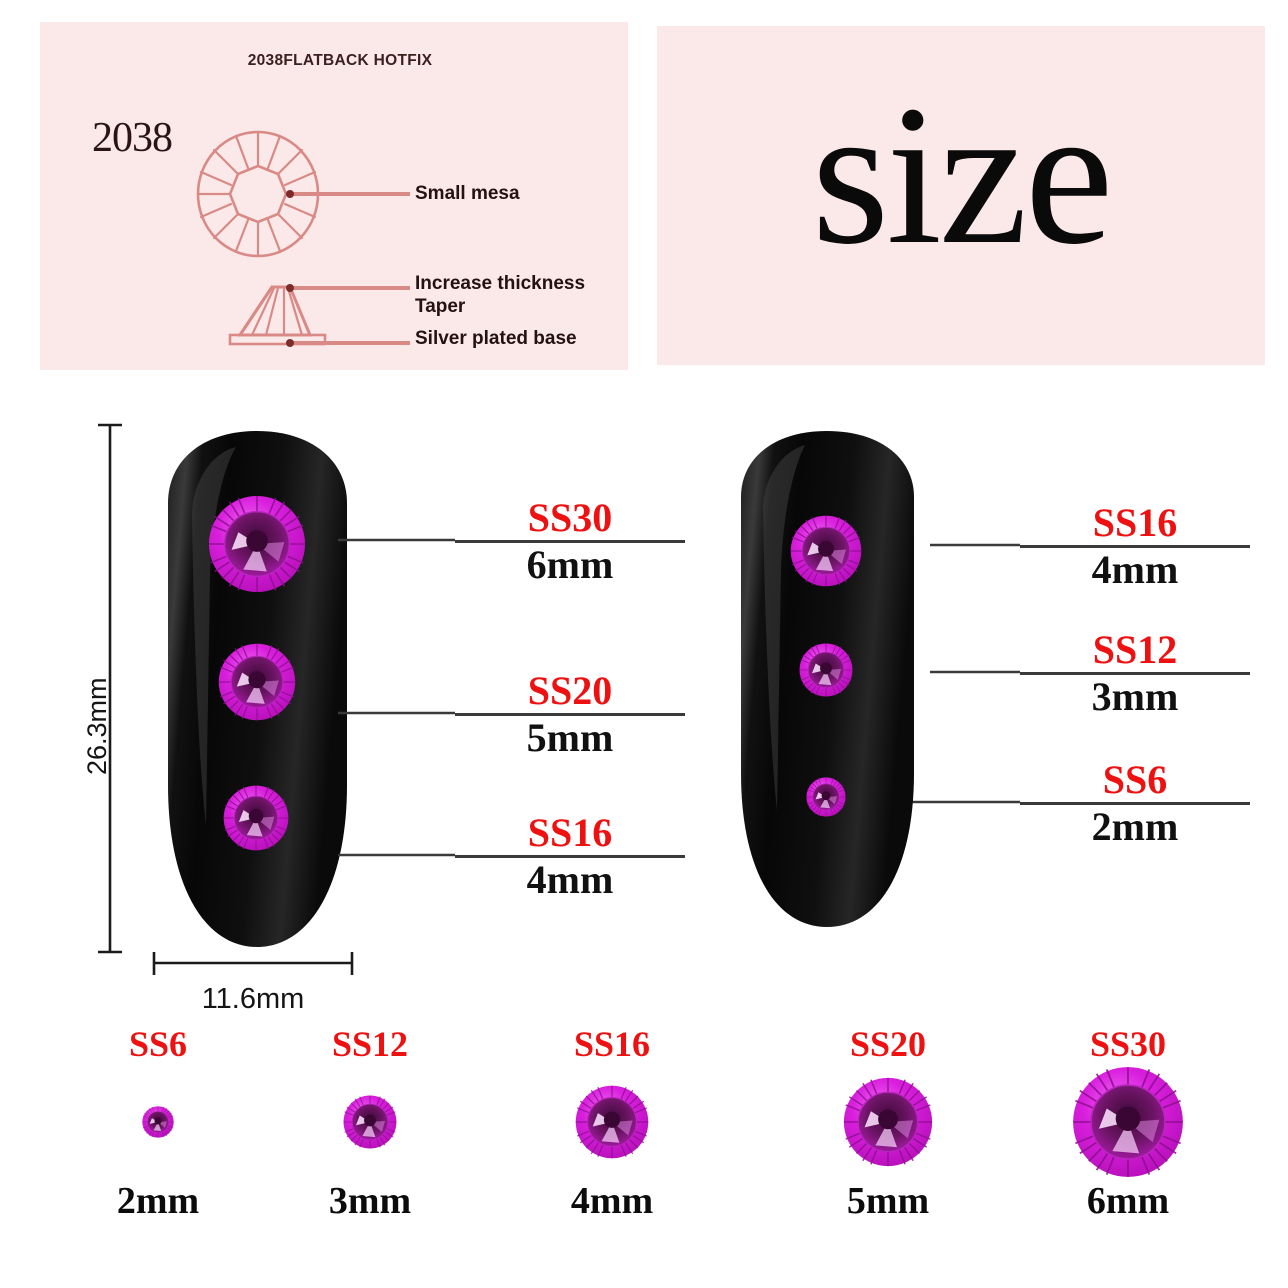 Image resolution: width=1288 pixels, height=1288 pixels. What do you see at coordinates (1128, 1201) in the screenshot?
I see `swatch-mm-label: 6mm` at bounding box center [1128, 1201].